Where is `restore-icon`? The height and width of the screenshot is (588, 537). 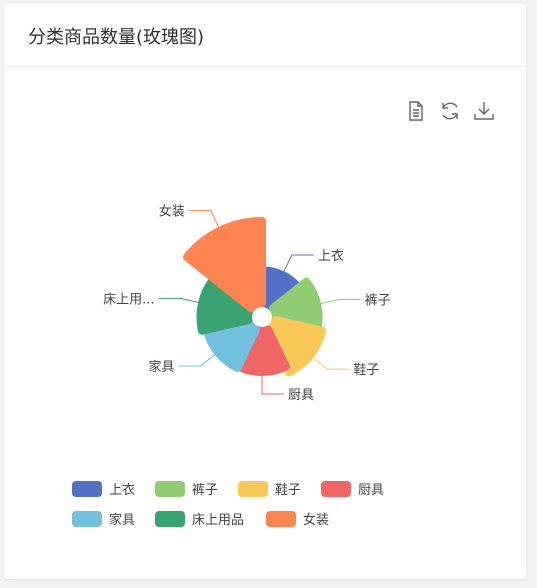
restore-icon is located at coordinates (450, 111).